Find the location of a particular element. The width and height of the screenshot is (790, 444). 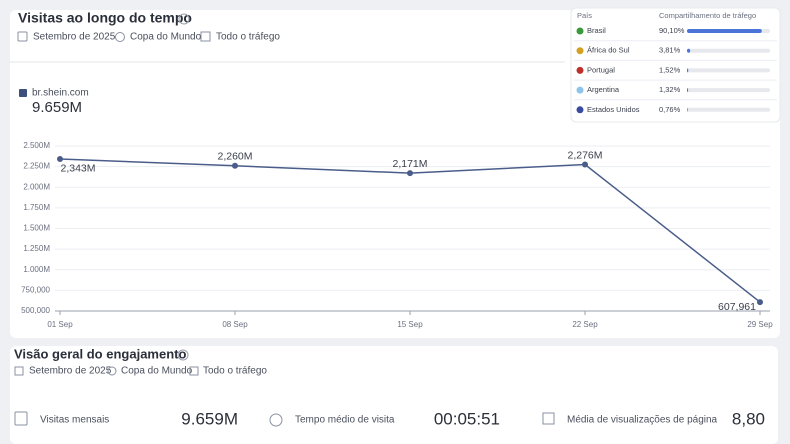

y-tick-label: 1.750M is located at coordinates (36, 207).